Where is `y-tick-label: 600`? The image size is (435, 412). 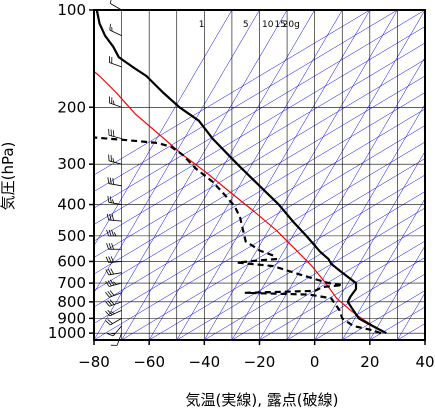
y-tick-label: 600 is located at coordinates (71, 261).